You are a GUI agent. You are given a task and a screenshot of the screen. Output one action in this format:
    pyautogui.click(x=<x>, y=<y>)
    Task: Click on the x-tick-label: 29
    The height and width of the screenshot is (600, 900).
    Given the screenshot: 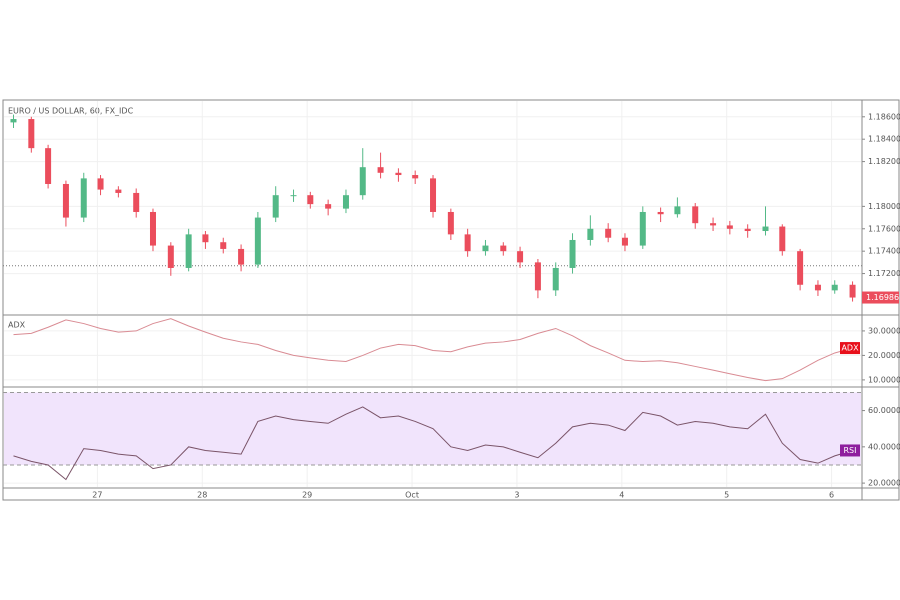 What is the action you would take?
    pyautogui.click(x=307, y=495)
    